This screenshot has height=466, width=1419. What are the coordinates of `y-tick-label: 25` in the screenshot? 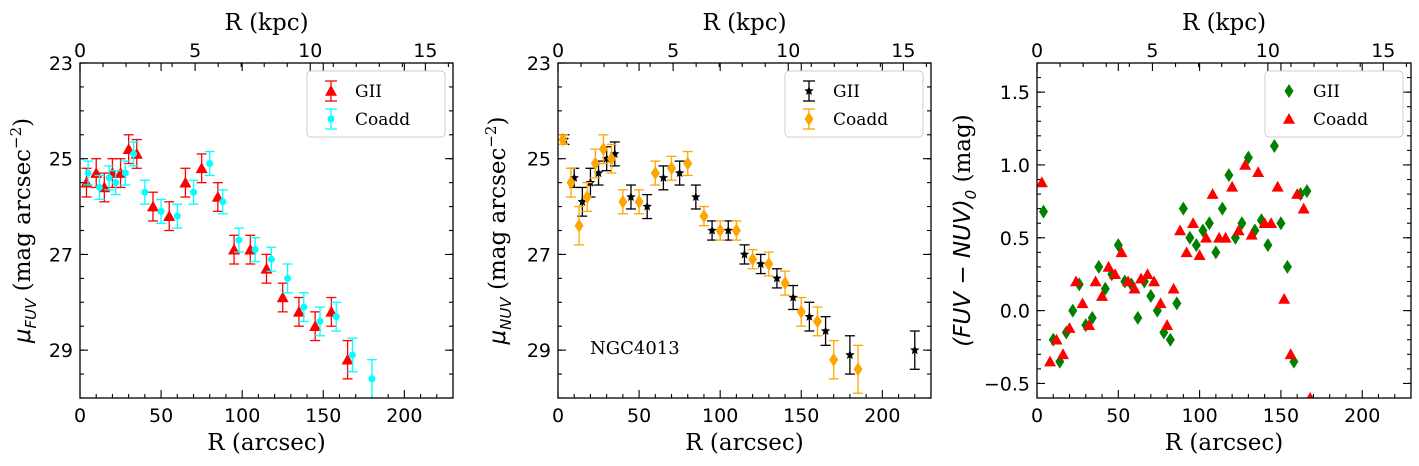 It's located at (61, 160).